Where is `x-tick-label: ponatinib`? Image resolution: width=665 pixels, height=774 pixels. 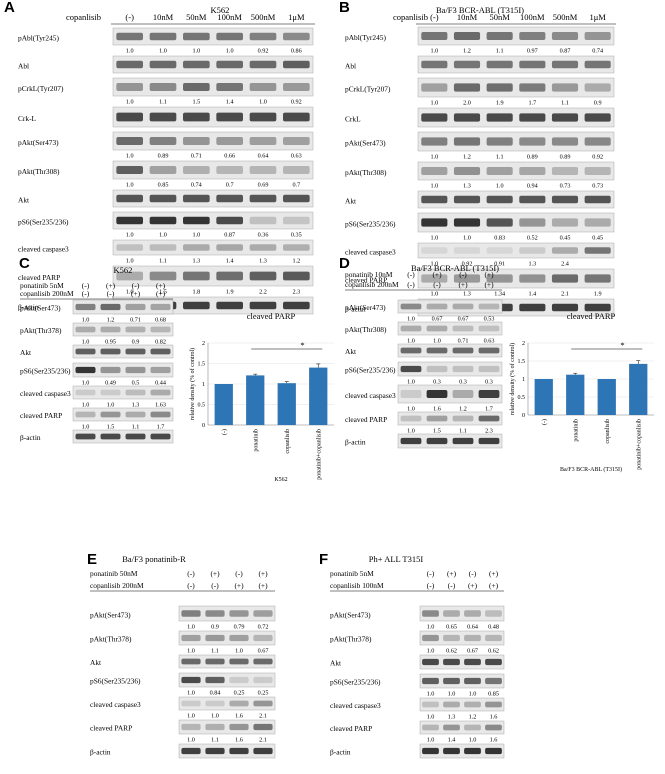 x-tick-label: ponatinib is located at coordinates (256, 440).